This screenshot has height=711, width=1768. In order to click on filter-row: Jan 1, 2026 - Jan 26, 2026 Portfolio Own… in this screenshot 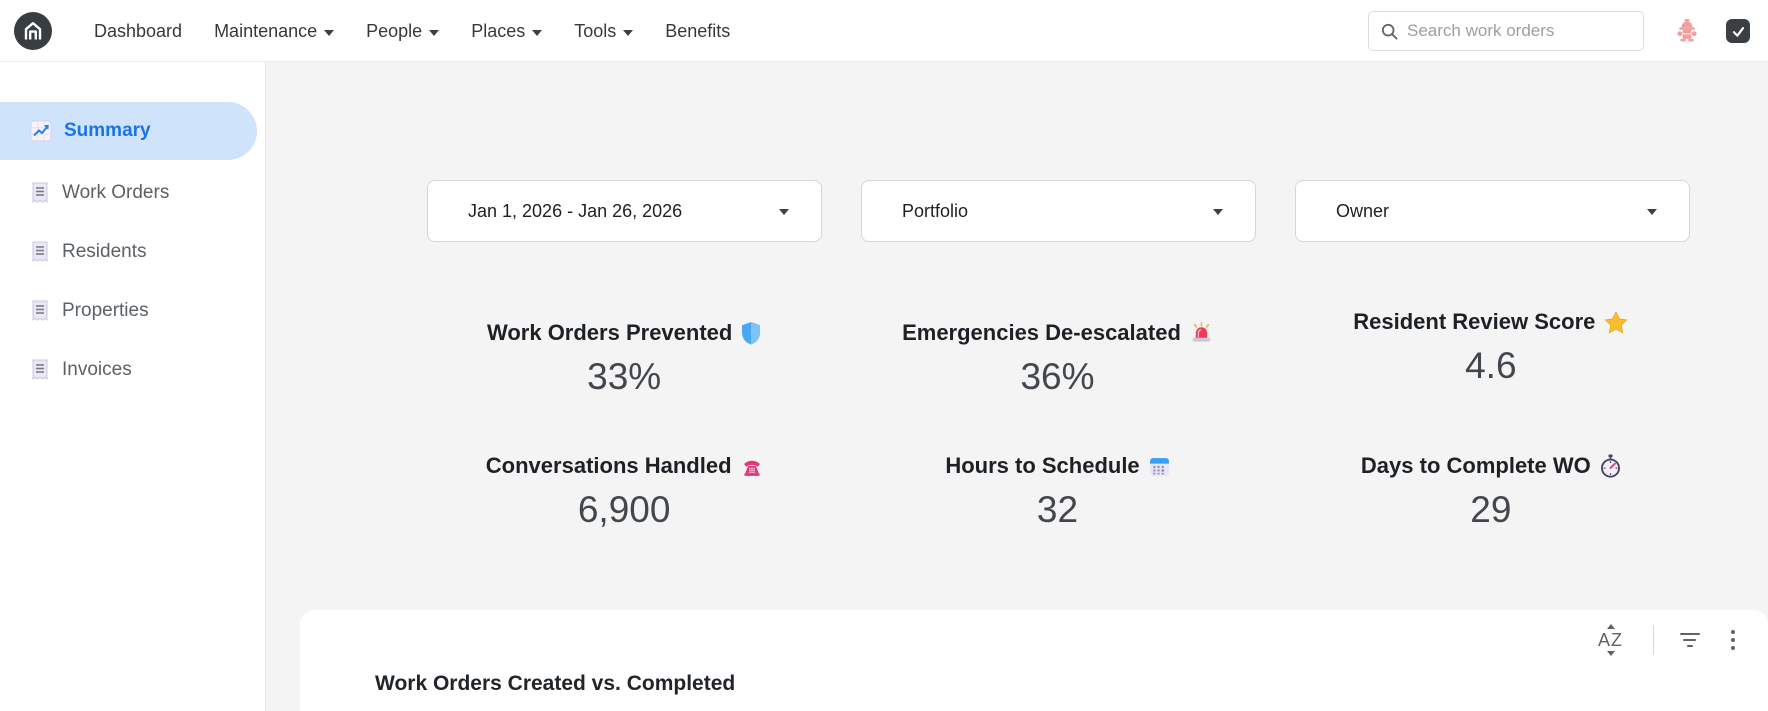, I will do `click(1058, 211)`.